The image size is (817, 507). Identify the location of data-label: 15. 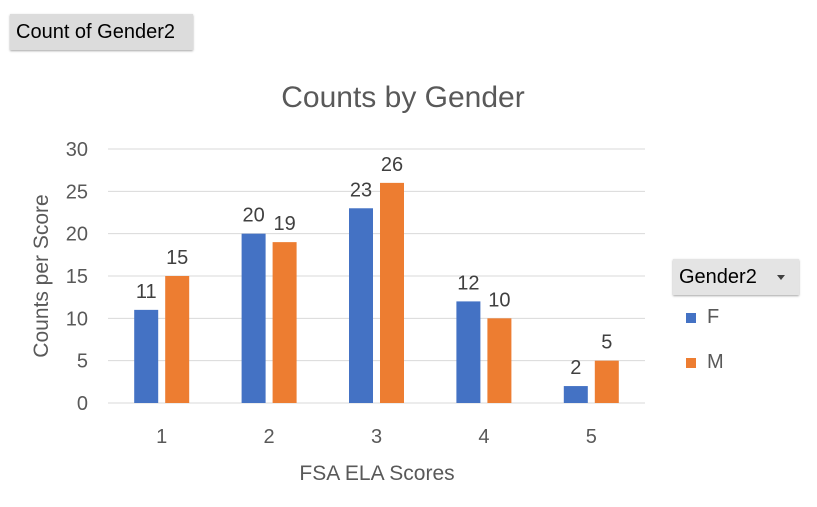
(177, 258).